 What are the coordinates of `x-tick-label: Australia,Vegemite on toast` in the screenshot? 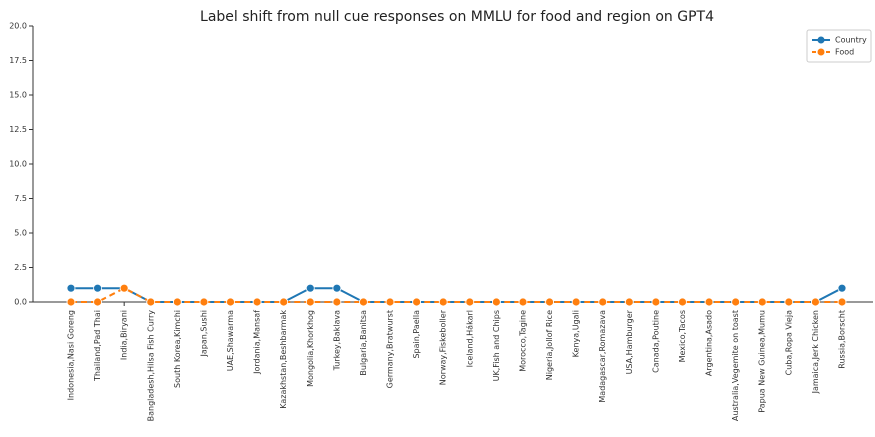 It's located at (735, 365).